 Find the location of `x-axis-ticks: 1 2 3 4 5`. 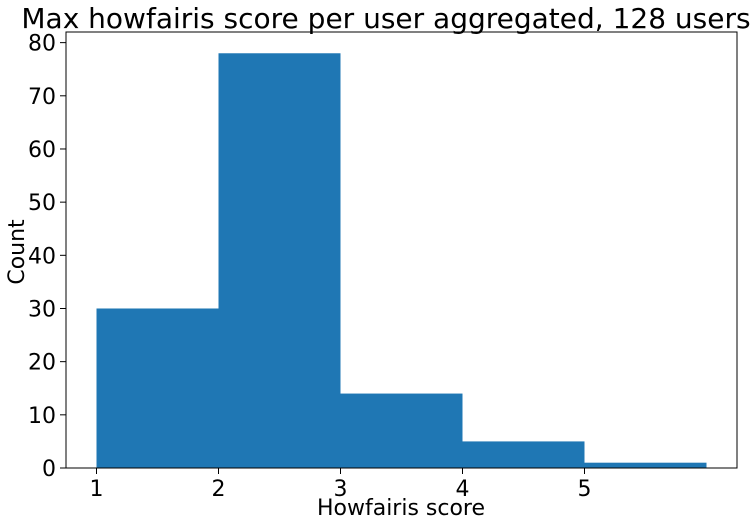

x-axis-ticks: 1 2 3 4 5 is located at coordinates (341, 485).